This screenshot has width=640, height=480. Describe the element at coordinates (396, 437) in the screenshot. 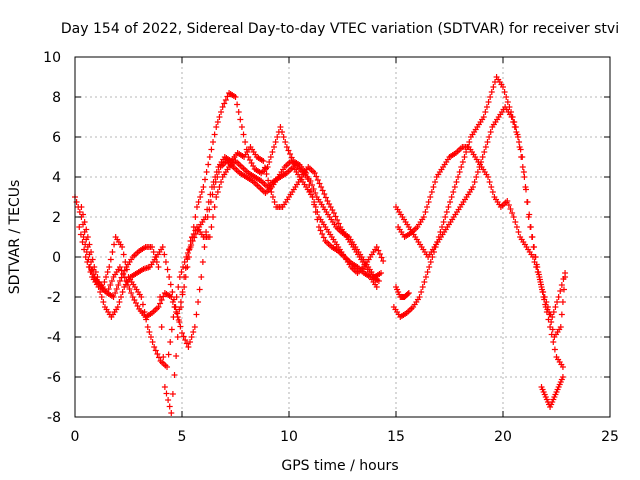

I see `x-tick-label: 15` at that location.